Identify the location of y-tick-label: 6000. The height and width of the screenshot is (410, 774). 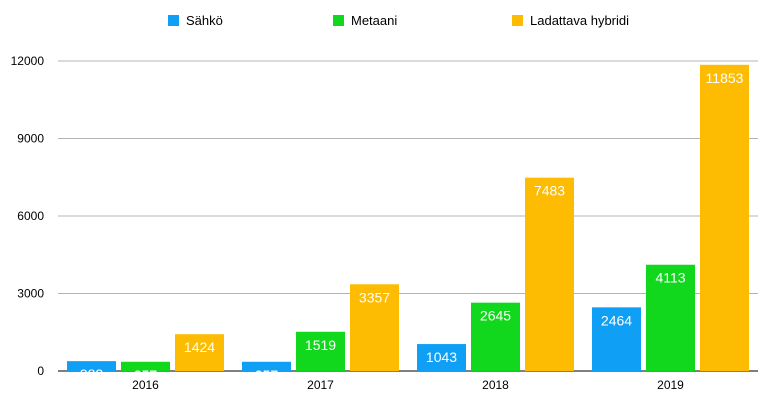
(30, 216).